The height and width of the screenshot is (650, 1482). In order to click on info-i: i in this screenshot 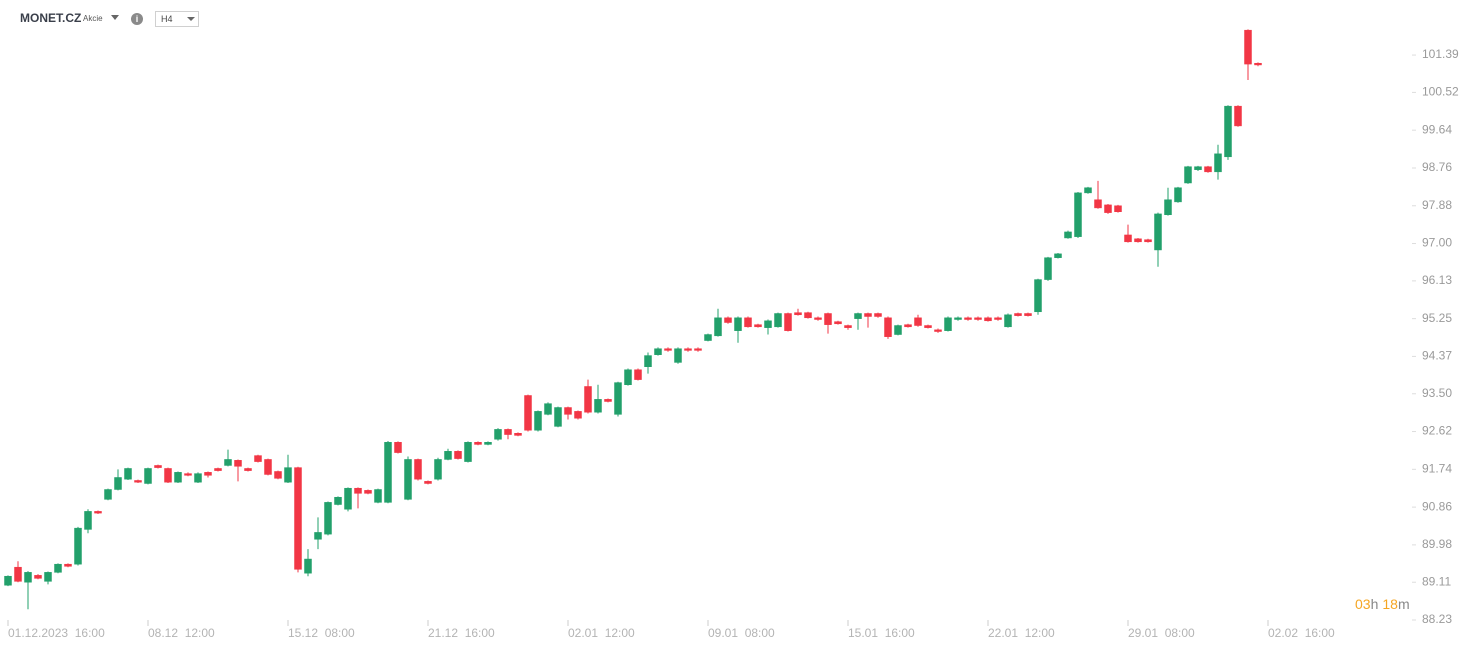, I will do `click(137, 19)`.